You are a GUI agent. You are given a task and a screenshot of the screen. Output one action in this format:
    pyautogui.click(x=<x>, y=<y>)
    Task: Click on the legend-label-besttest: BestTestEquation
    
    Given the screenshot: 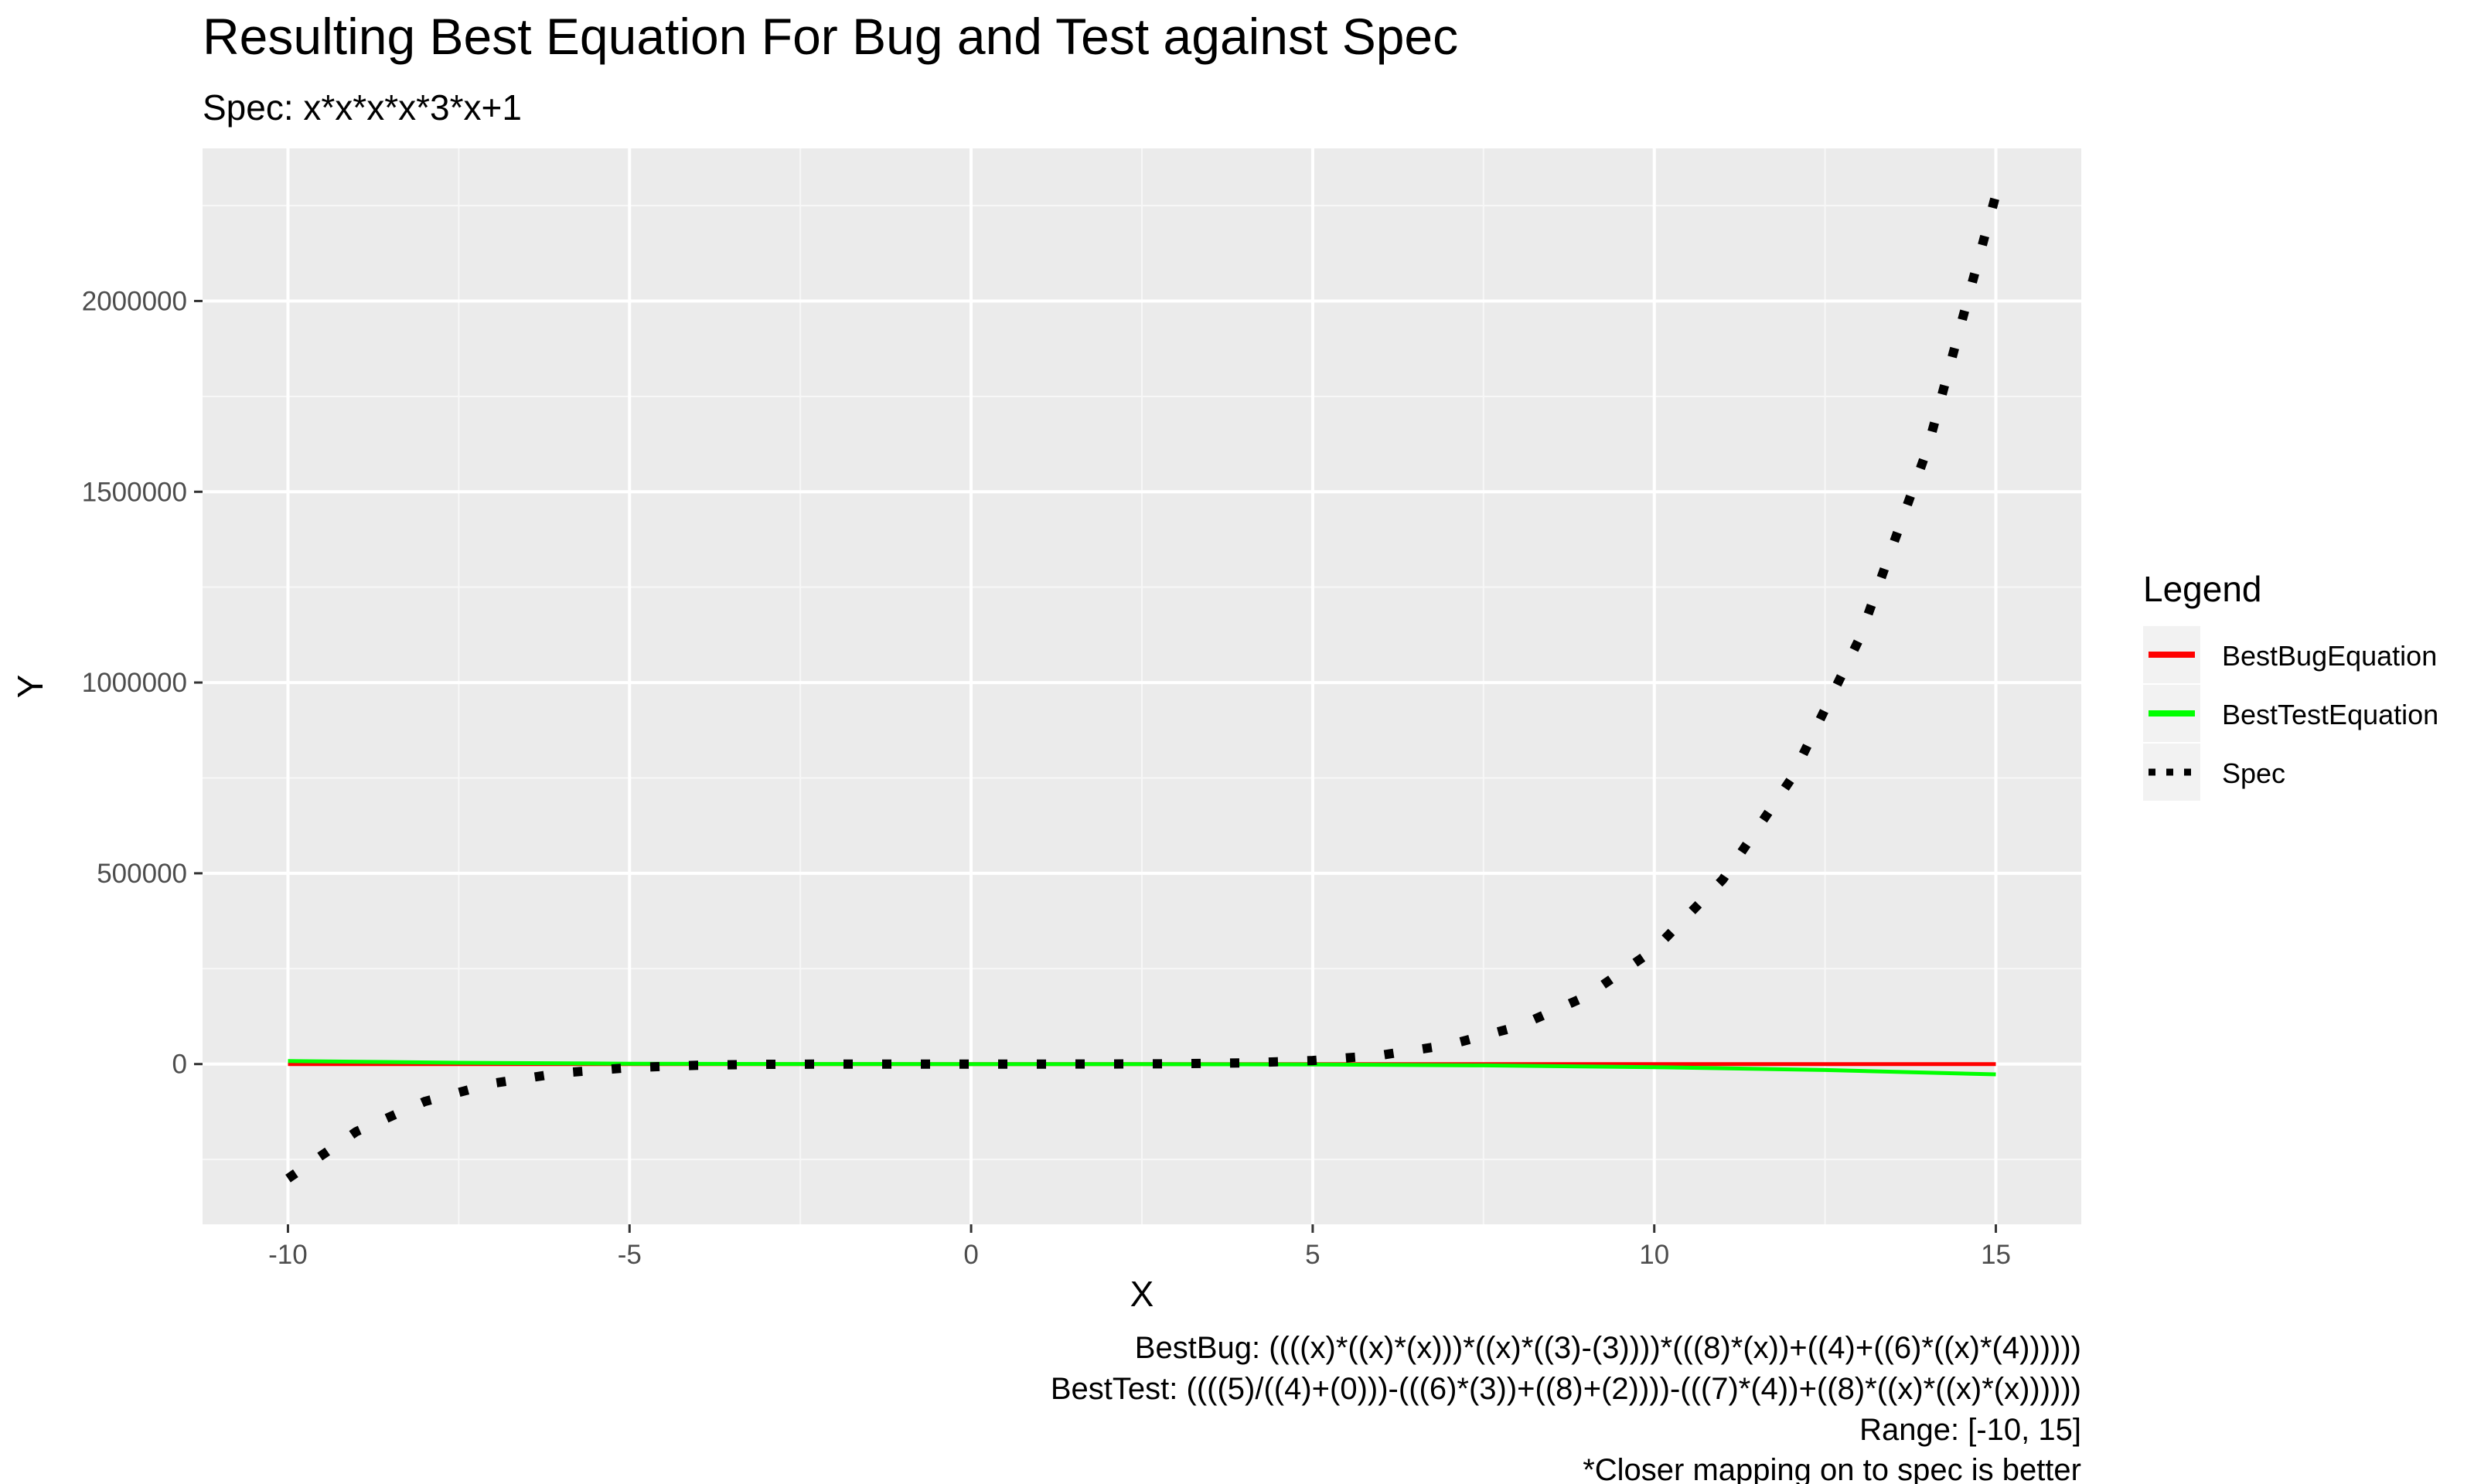 What is the action you would take?
    pyautogui.click(x=2330, y=714)
    